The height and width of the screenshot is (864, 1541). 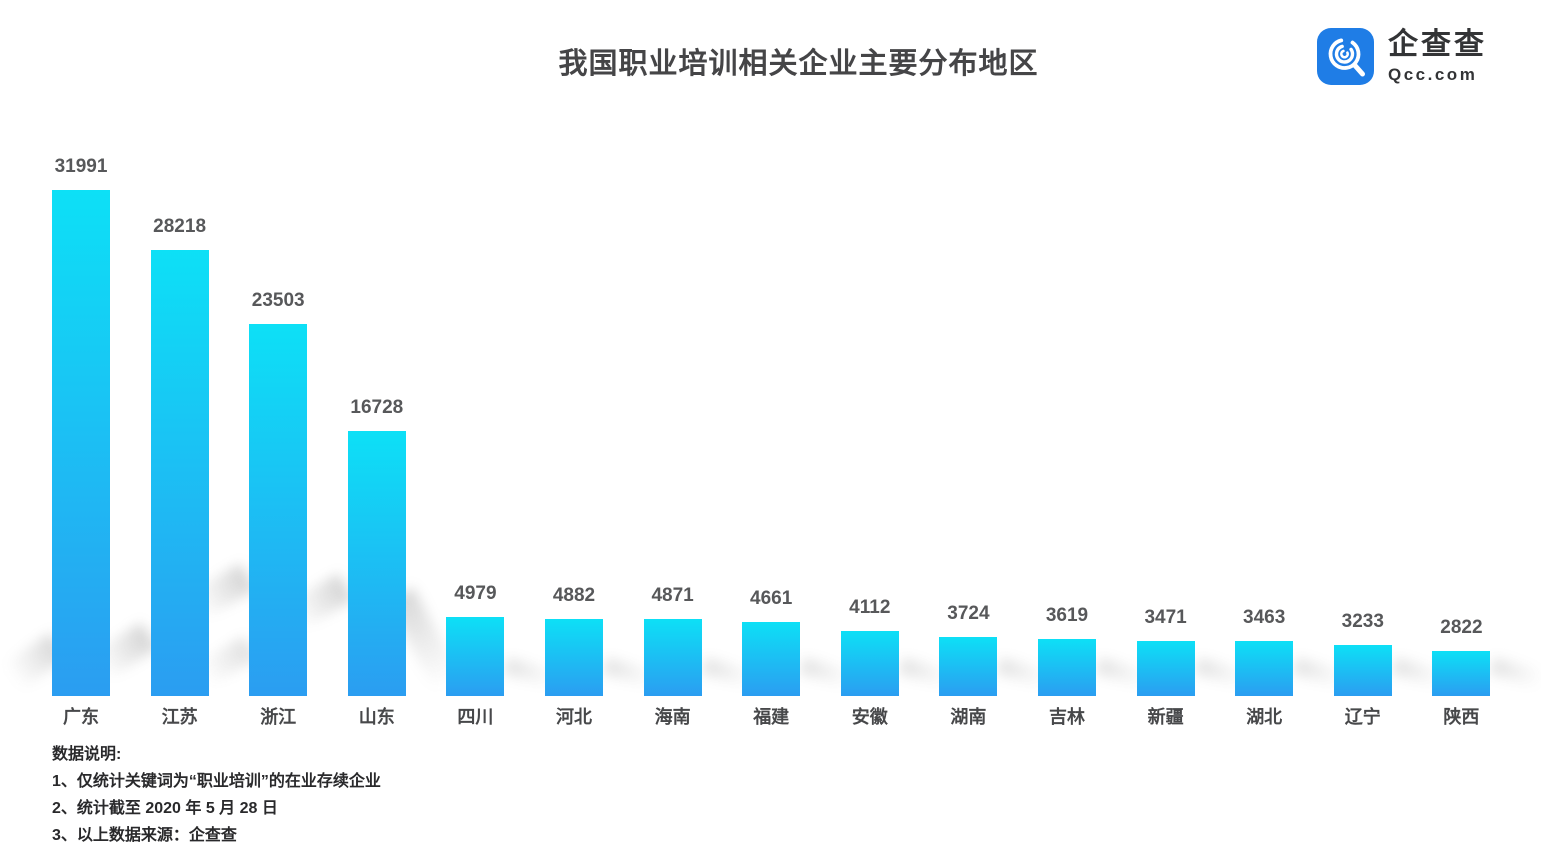 What do you see at coordinates (180, 226) in the screenshot?
I see `bar-value-label: 28218` at bounding box center [180, 226].